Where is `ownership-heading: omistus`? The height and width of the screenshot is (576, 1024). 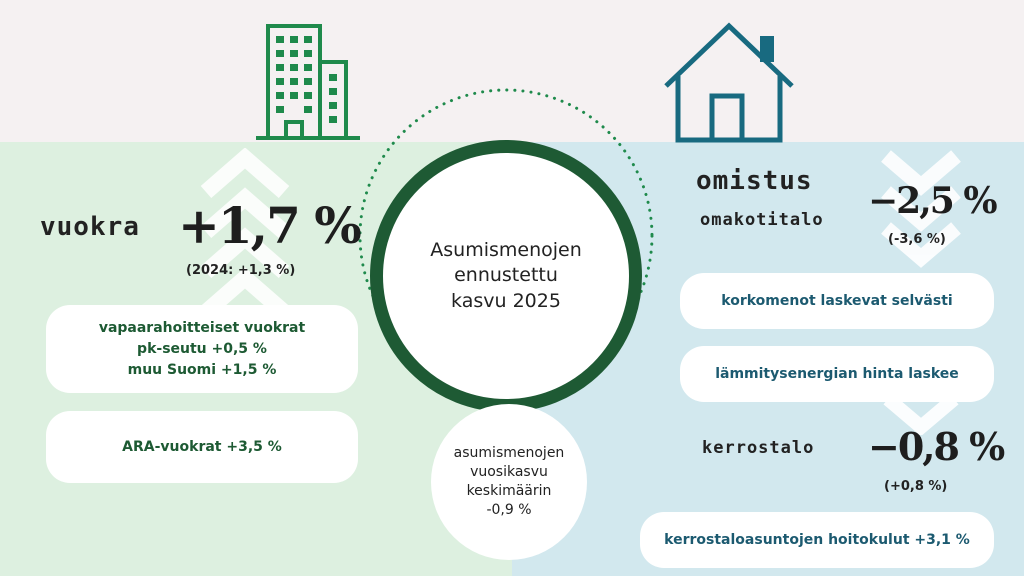
ownership-heading: omistus is located at coordinates (754, 181).